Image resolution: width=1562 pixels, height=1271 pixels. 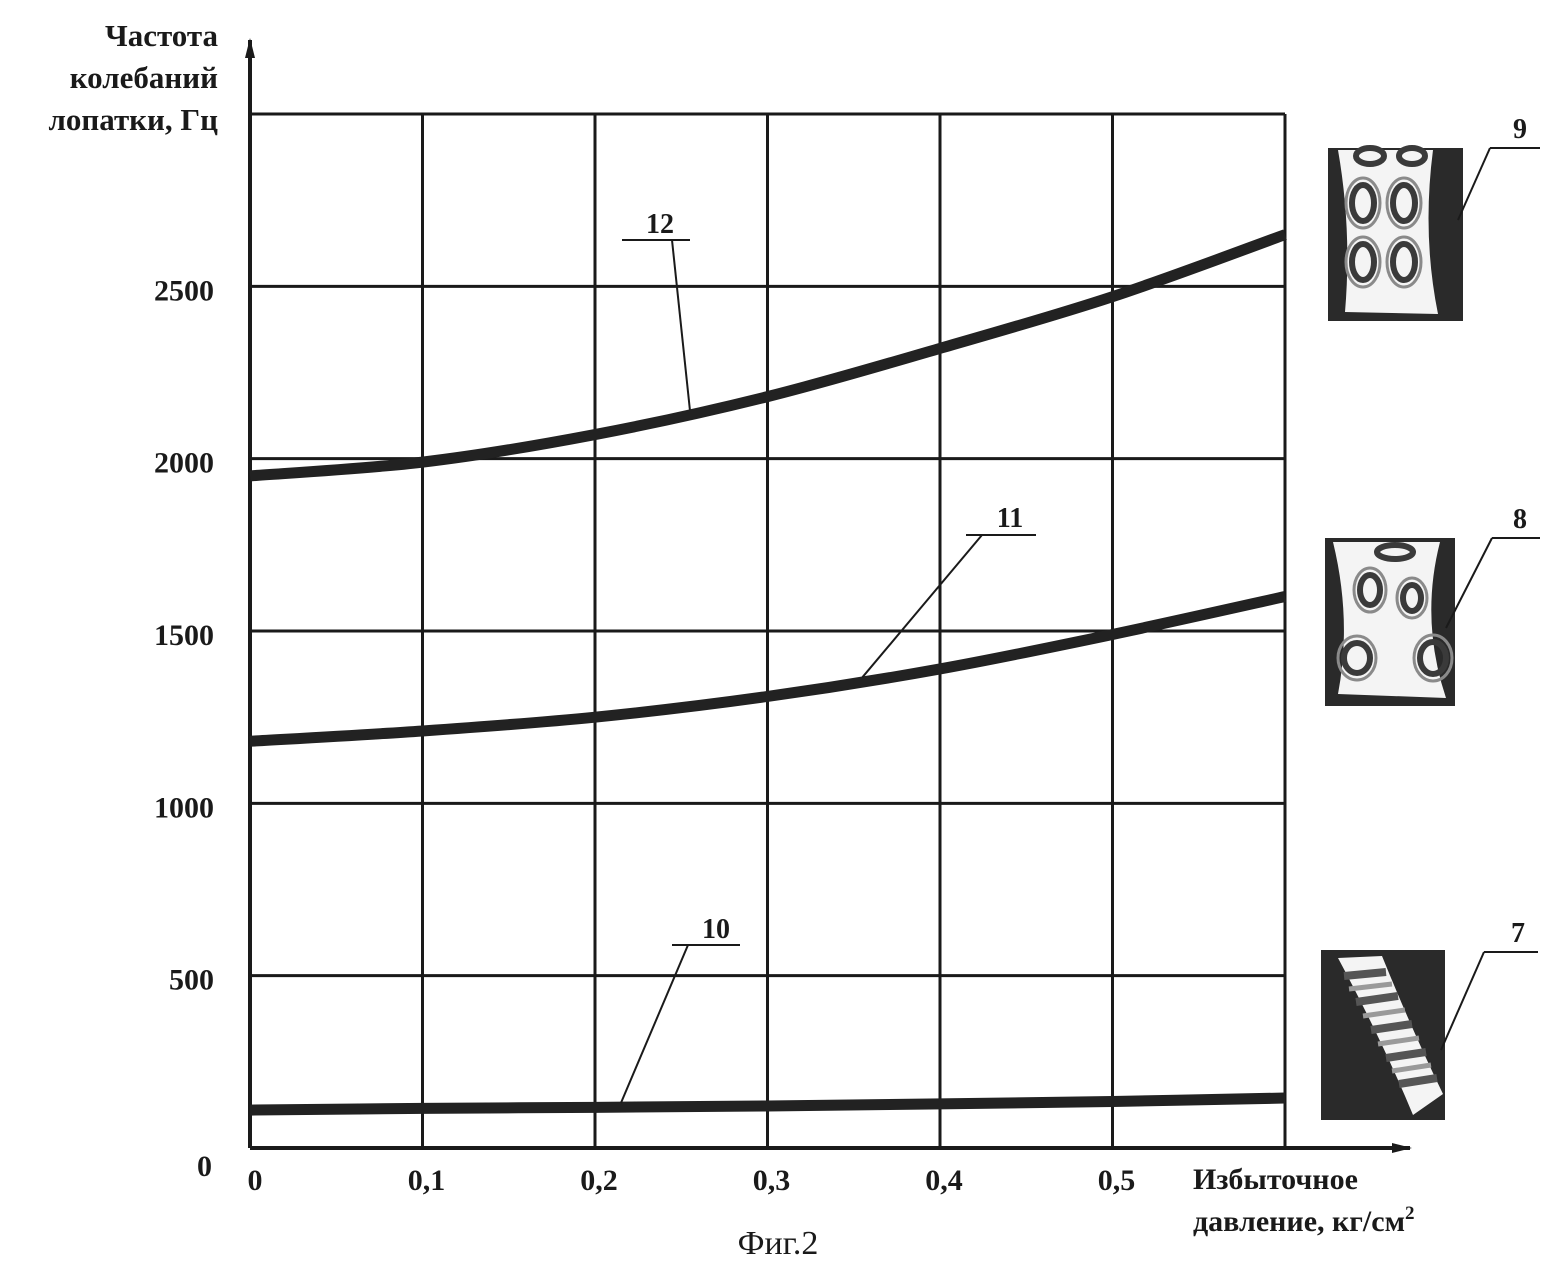 I want to click on label-7: 7, so click(x=1518, y=933).